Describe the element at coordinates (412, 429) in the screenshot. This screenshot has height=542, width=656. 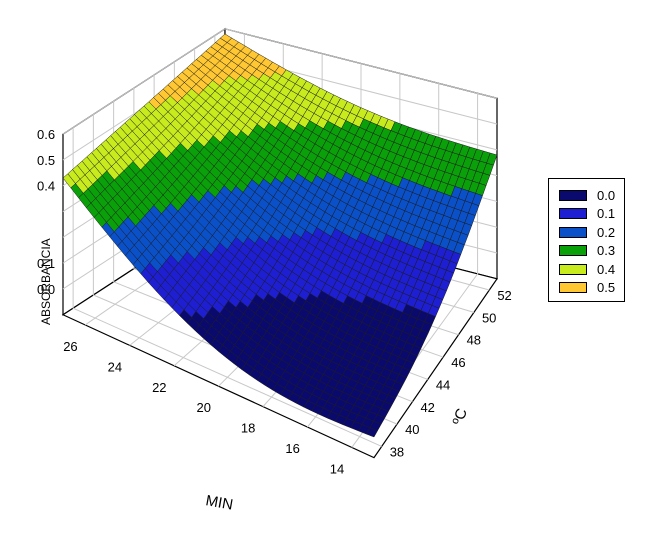
I see `y-tick-label: 40` at that location.